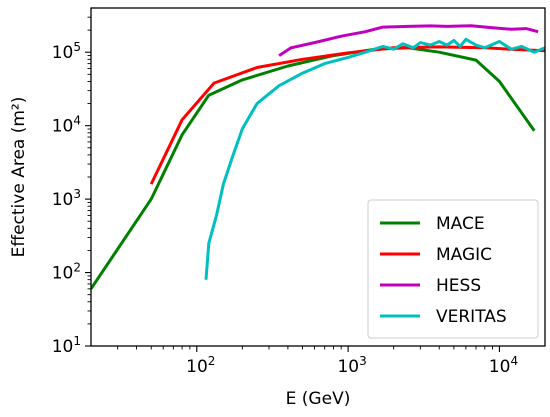 The width and height of the screenshot is (550, 417). I want to click on x-axis-label: E (GeV), so click(318, 399).